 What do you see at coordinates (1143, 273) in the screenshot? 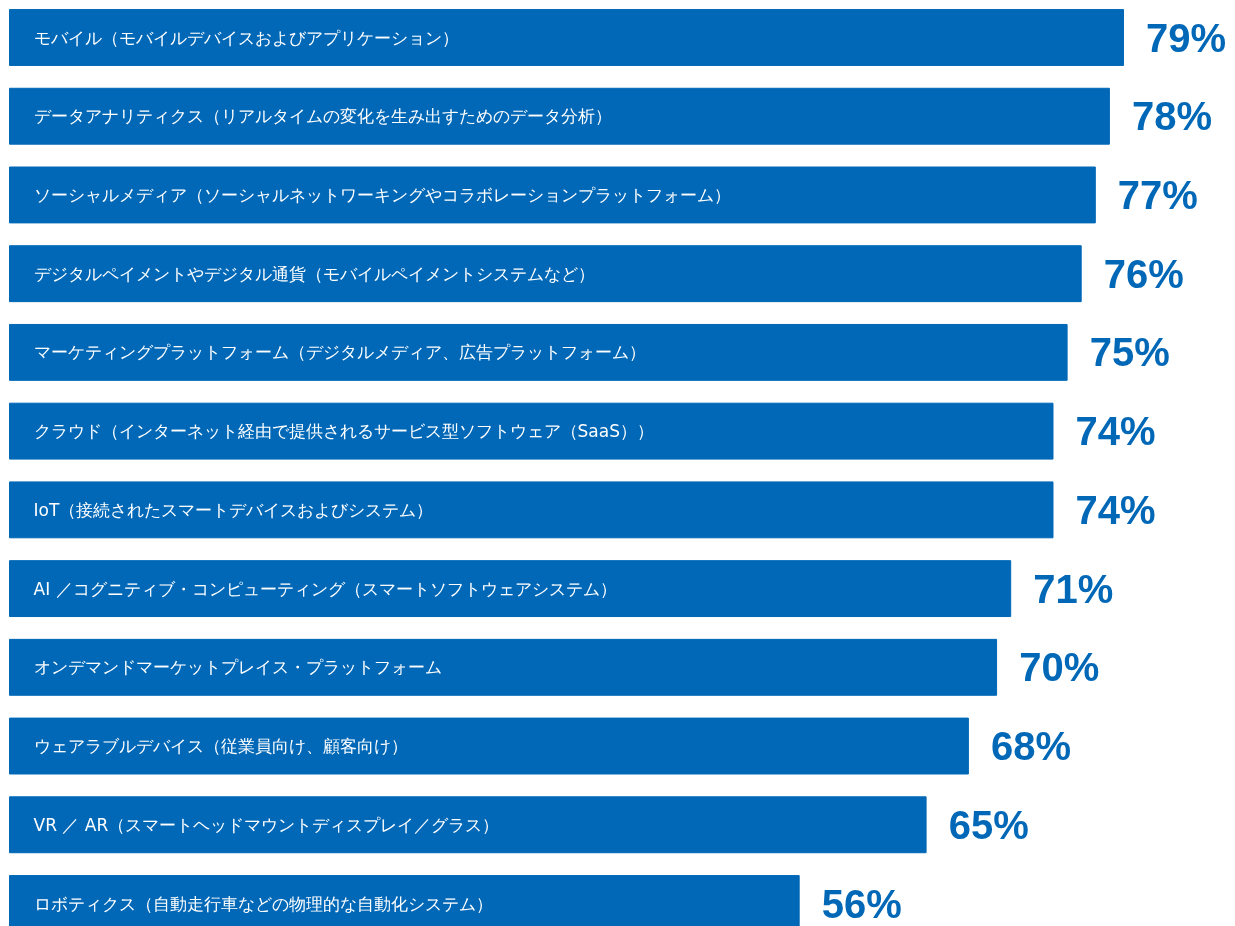
I see `data-label: 76%` at bounding box center [1143, 273].